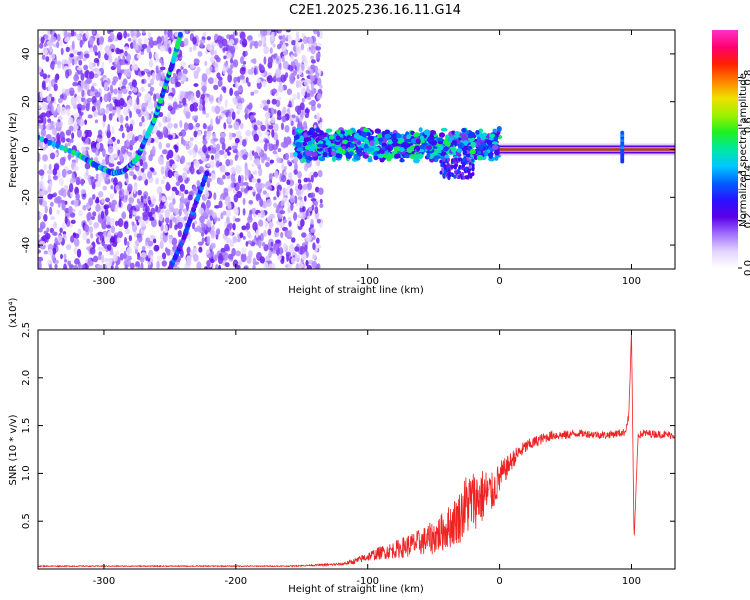 The height and width of the screenshot is (600, 750). Describe the element at coordinates (26, 473) in the screenshot. I see `snr-y-tick-label: 1.0` at that location.